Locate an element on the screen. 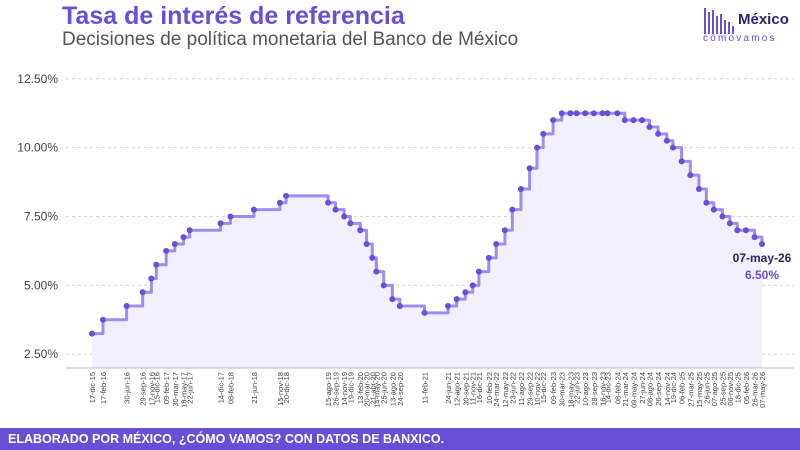 Image resolution: width=800 pixels, height=450 pixels. x-tick-label: 09-may-24 is located at coordinates (633, 390).